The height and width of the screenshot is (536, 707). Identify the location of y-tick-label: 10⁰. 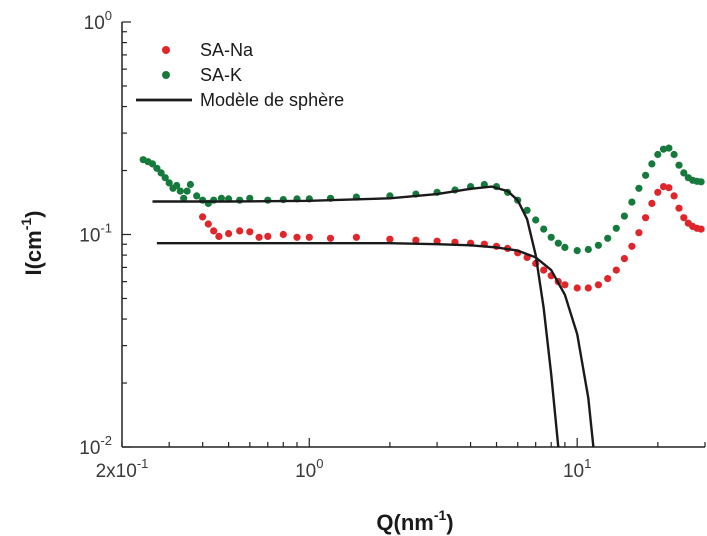
(98, 21).